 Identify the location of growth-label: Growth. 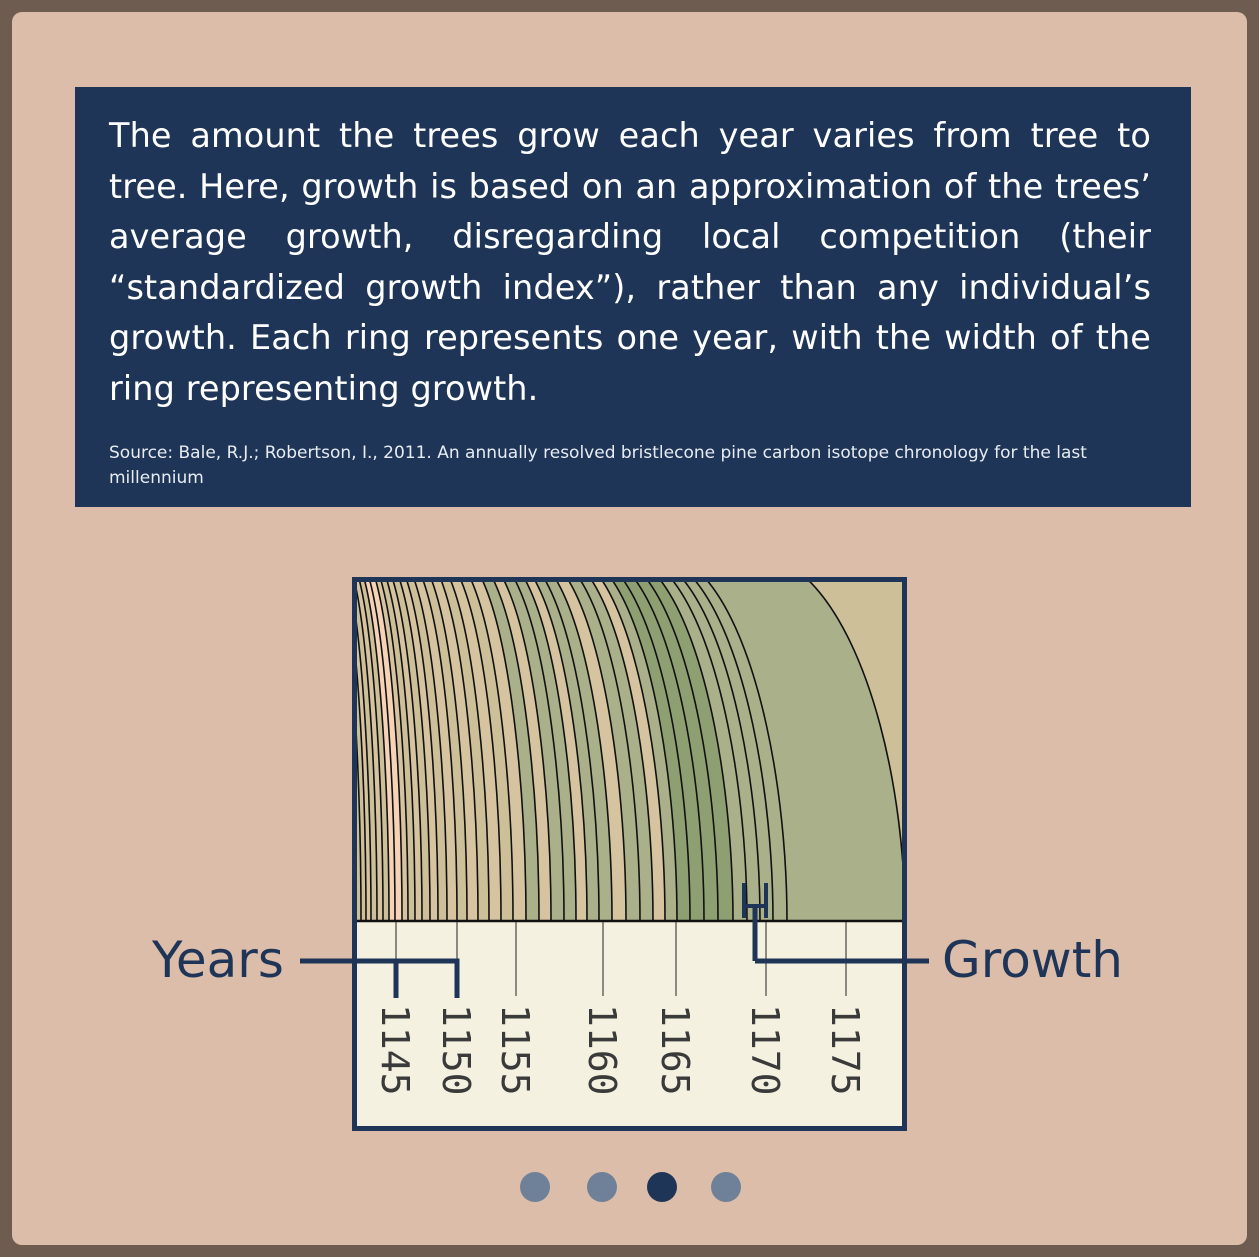
(1032, 960).